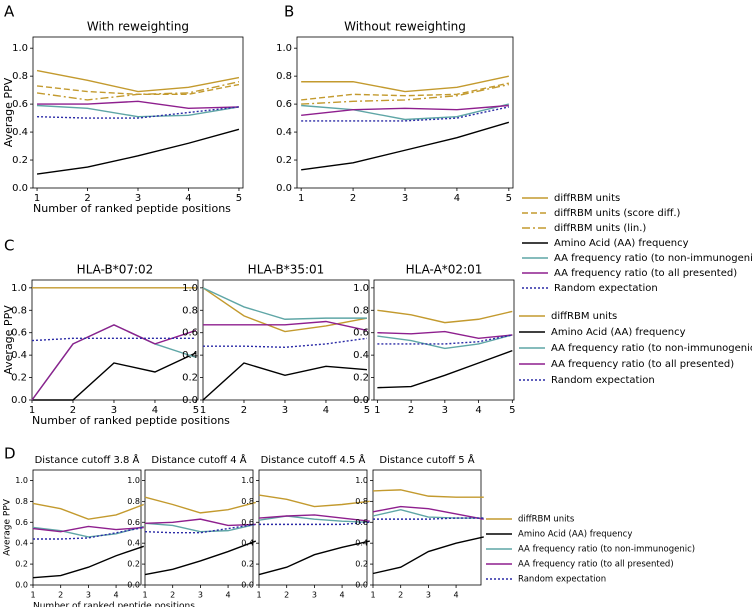 The width and height of the screenshot is (752, 607). Describe the element at coordinates (645, 273) in the screenshot. I see `legend-label: AA frequency ratio (to all presented)` at that location.